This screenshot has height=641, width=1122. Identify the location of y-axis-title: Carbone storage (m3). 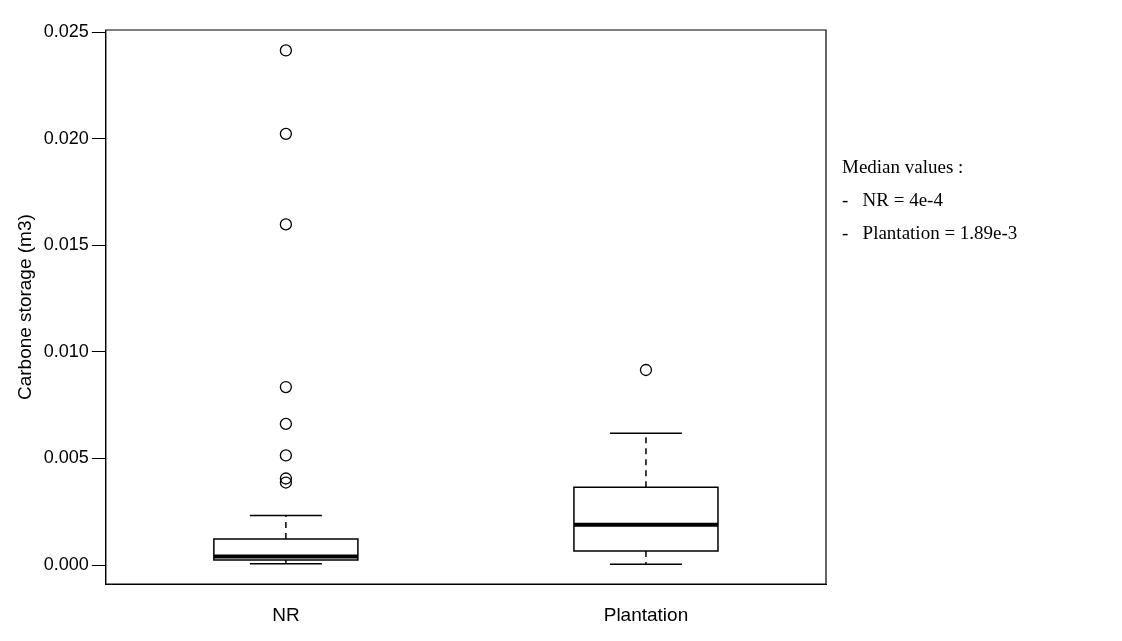
(24, 307).